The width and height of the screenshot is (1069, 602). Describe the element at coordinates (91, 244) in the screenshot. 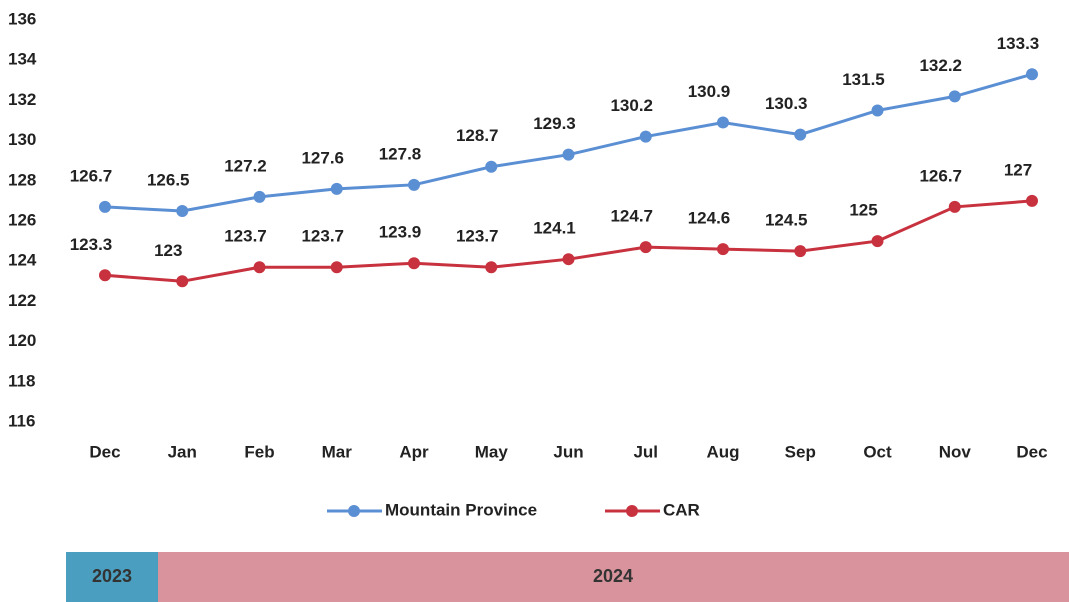

I see `data-label: 123.3` at that location.